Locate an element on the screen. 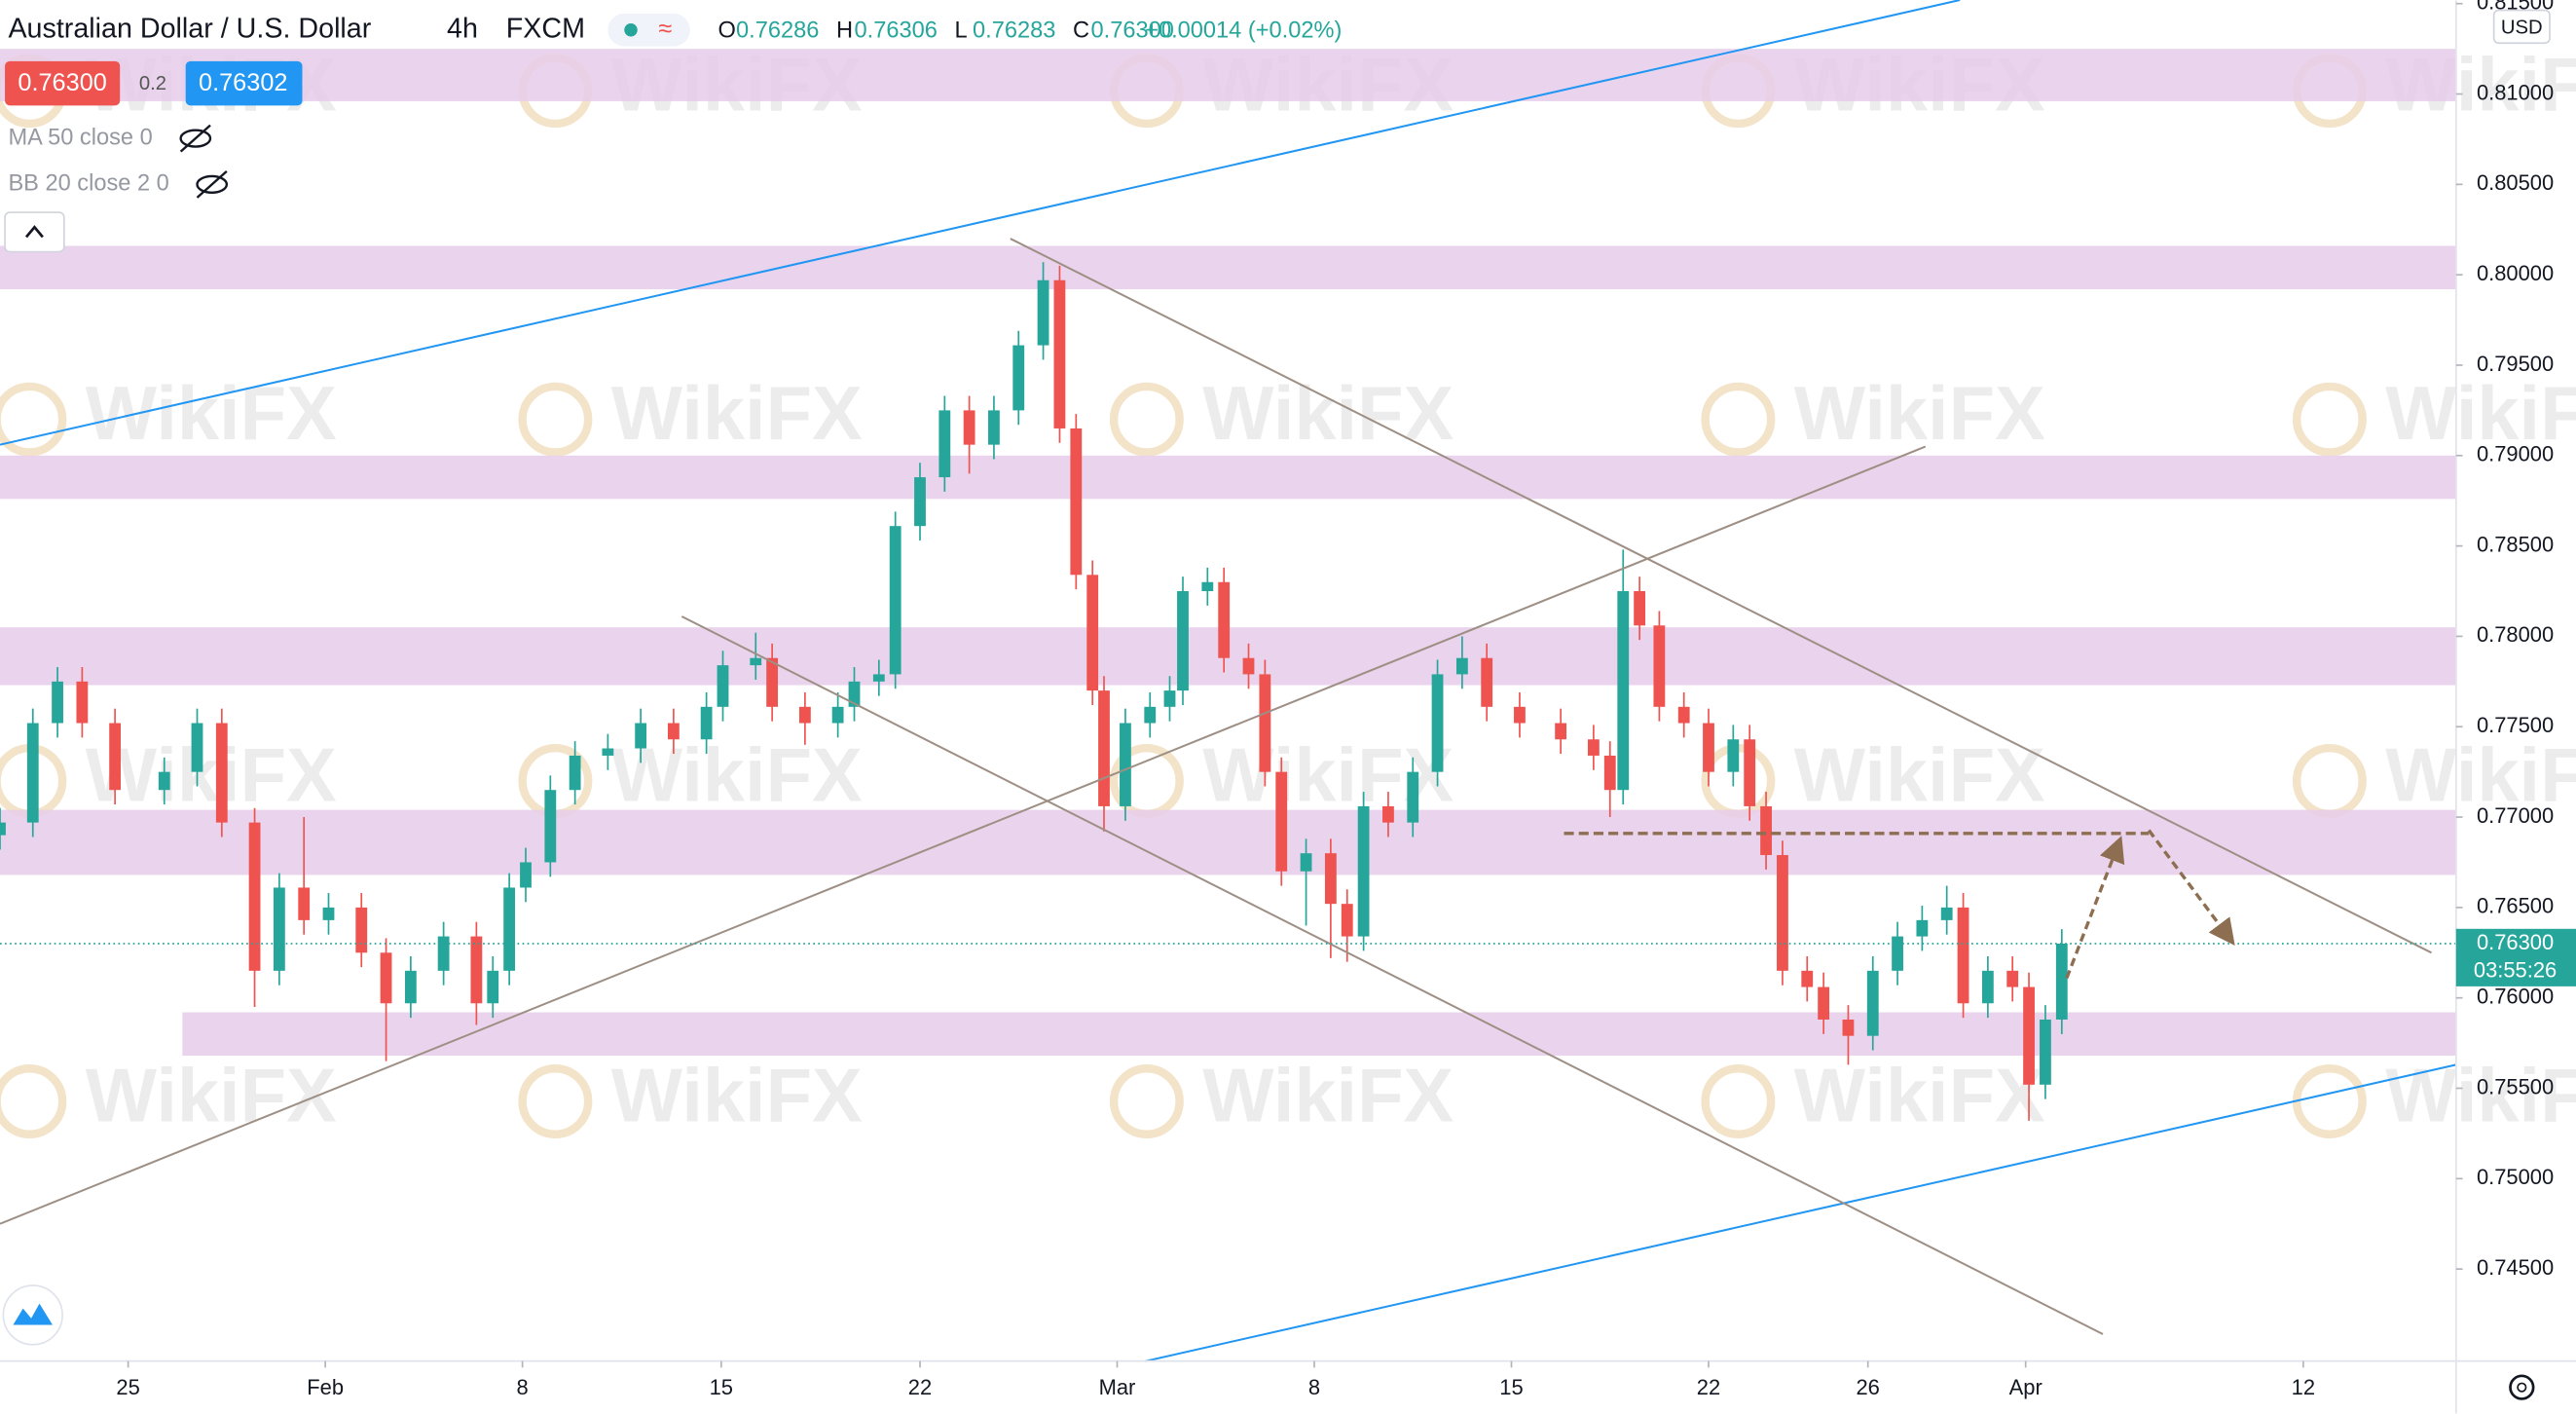 The height and width of the screenshot is (1414, 2576). y-tick-label: 0.78000 is located at coordinates (2515, 634).